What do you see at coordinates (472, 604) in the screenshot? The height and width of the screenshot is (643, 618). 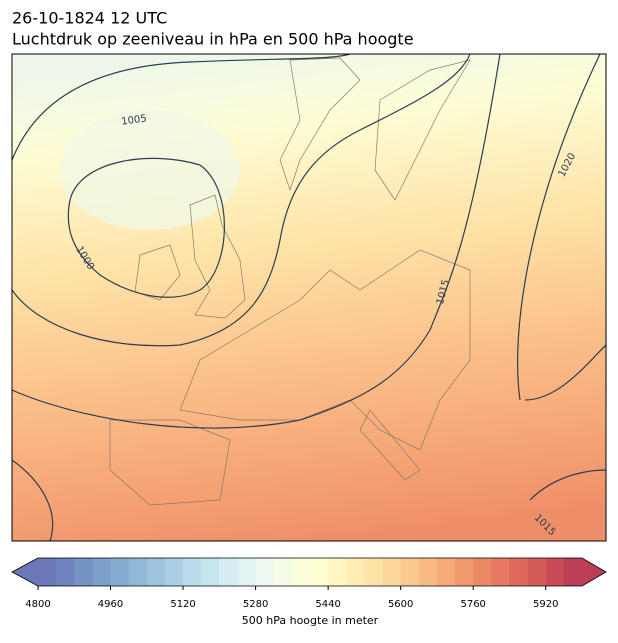 I see `colorbar-tick-label: 5760` at bounding box center [472, 604].